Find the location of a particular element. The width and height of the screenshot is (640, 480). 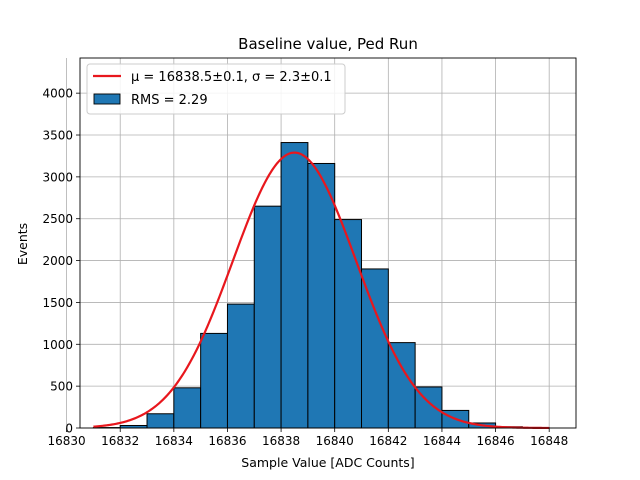

chart-title: Baseline value, Ped Run is located at coordinates (328, 44).